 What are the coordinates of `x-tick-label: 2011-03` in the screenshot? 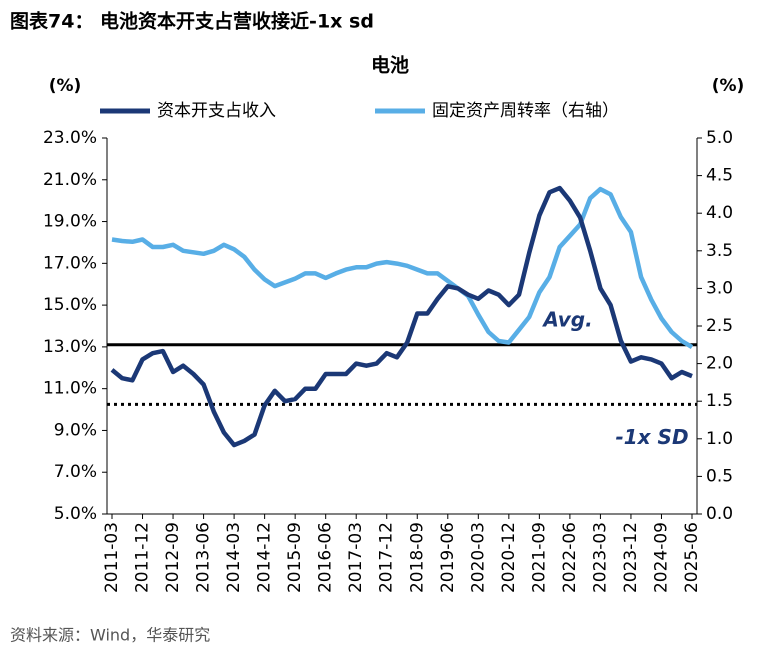 It's located at (112, 557).